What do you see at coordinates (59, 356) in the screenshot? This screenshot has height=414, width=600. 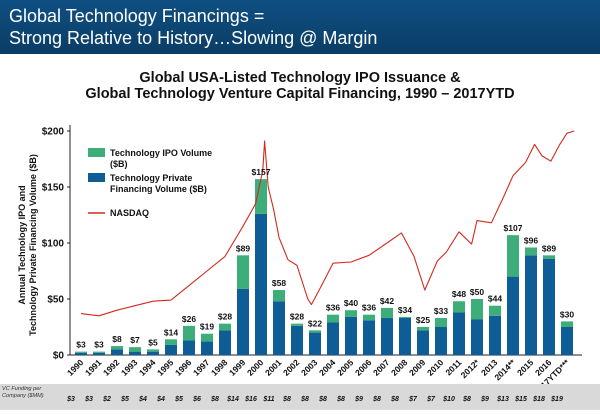 I see `y-tick-label: $0` at bounding box center [59, 356].